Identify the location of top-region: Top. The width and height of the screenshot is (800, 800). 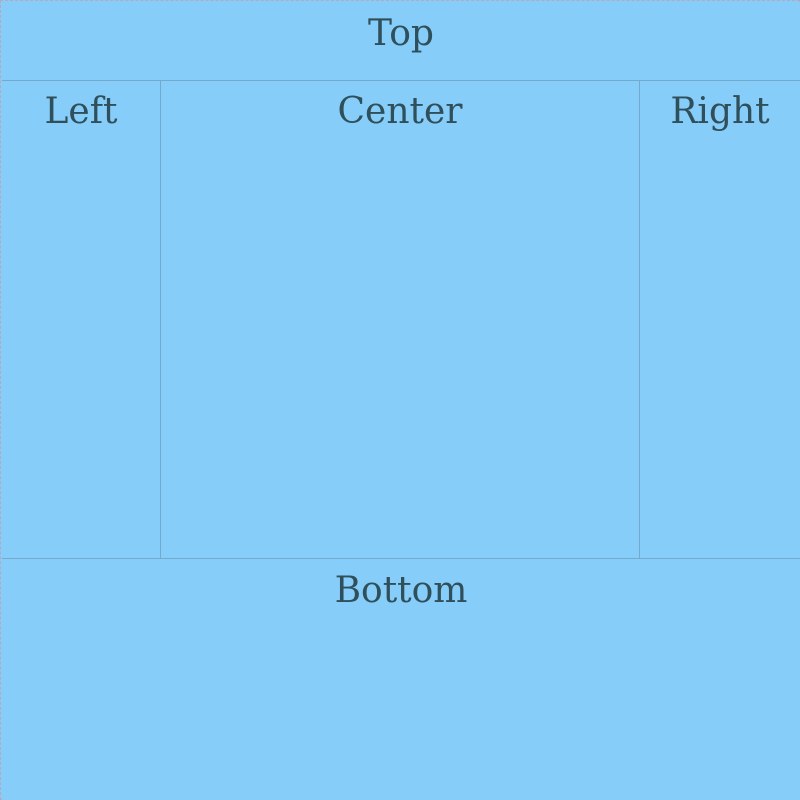
(401, 41).